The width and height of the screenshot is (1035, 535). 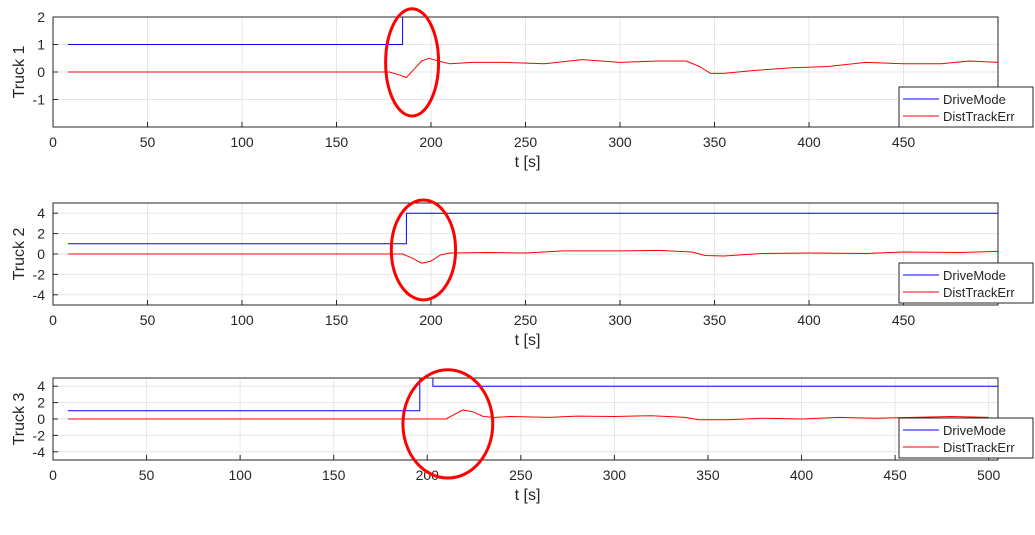 What do you see at coordinates (19, 72) in the screenshot?
I see `y-axis-label: Truck 1` at bounding box center [19, 72].